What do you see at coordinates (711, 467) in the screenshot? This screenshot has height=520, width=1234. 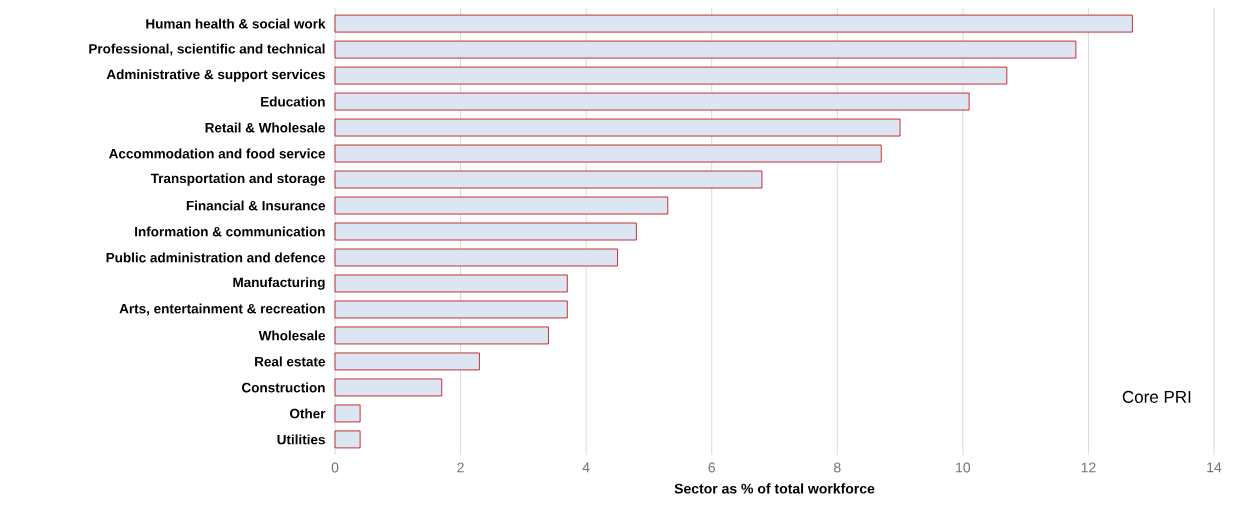 I see `x-tick-label: 6` at bounding box center [711, 467].